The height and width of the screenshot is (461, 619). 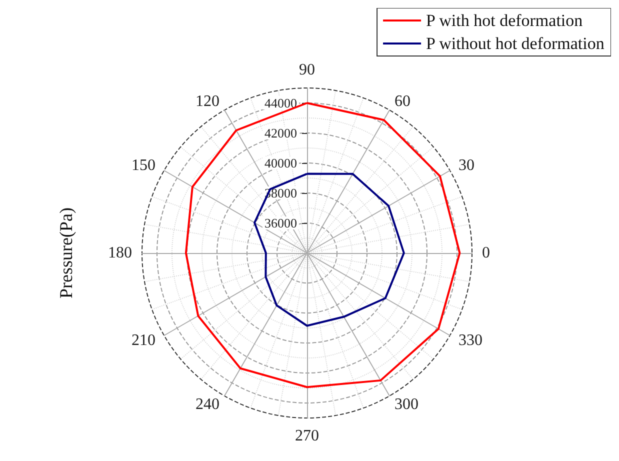 What do you see at coordinates (120, 253) in the screenshot?
I see `spoke-label: 180` at bounding box center [120, 253].